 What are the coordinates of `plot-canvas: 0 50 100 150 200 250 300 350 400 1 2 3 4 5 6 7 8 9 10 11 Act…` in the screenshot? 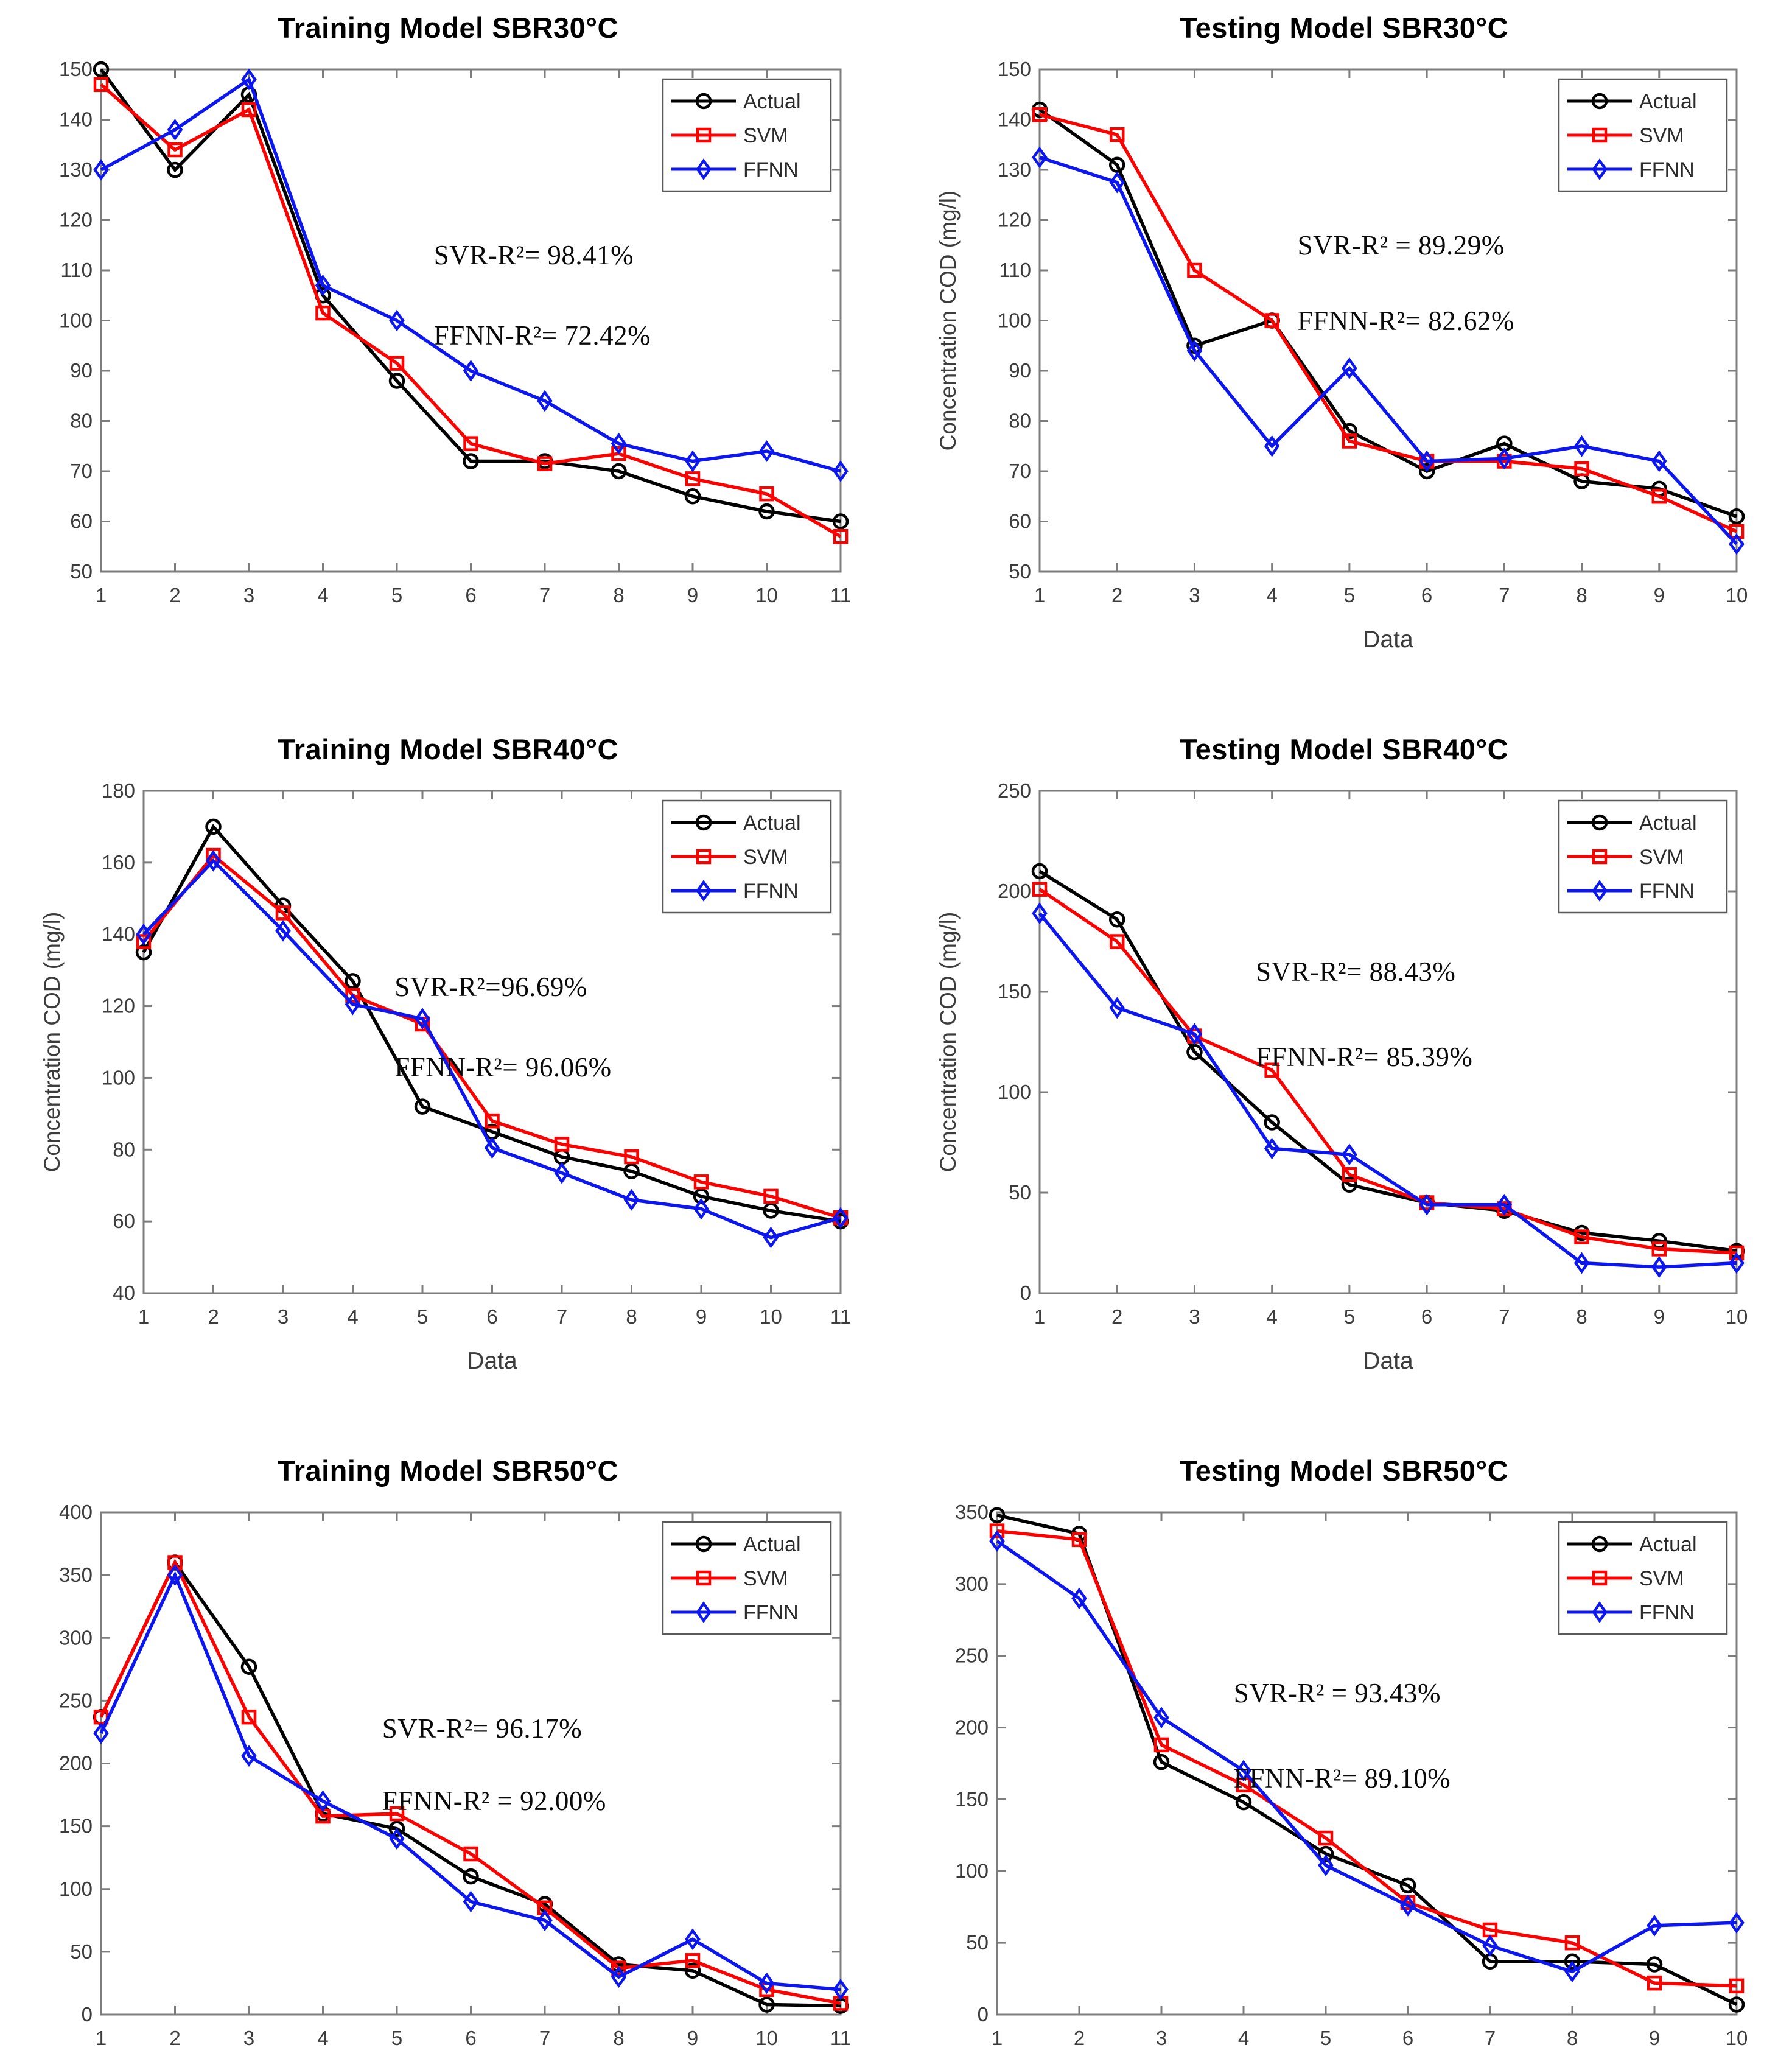 It's located at (455, 1775).